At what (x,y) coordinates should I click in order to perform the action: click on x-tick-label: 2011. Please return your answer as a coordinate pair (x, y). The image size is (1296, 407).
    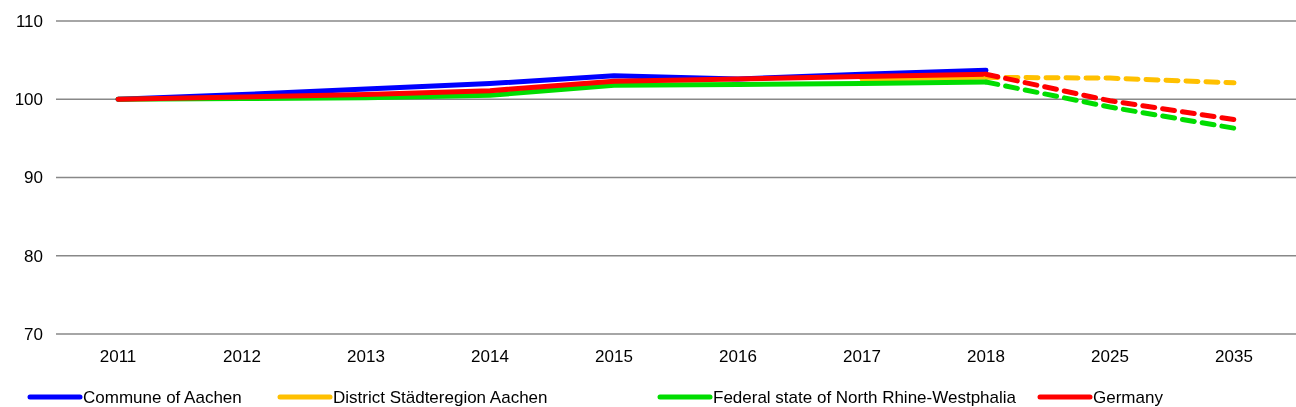
    Looking at the image, I should click on (118, 356).